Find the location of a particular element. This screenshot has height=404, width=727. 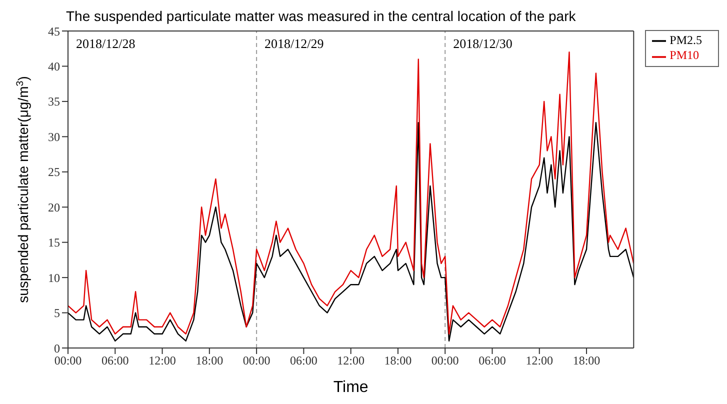

y-tick-label: 40 is located at coordinates (54, 66).